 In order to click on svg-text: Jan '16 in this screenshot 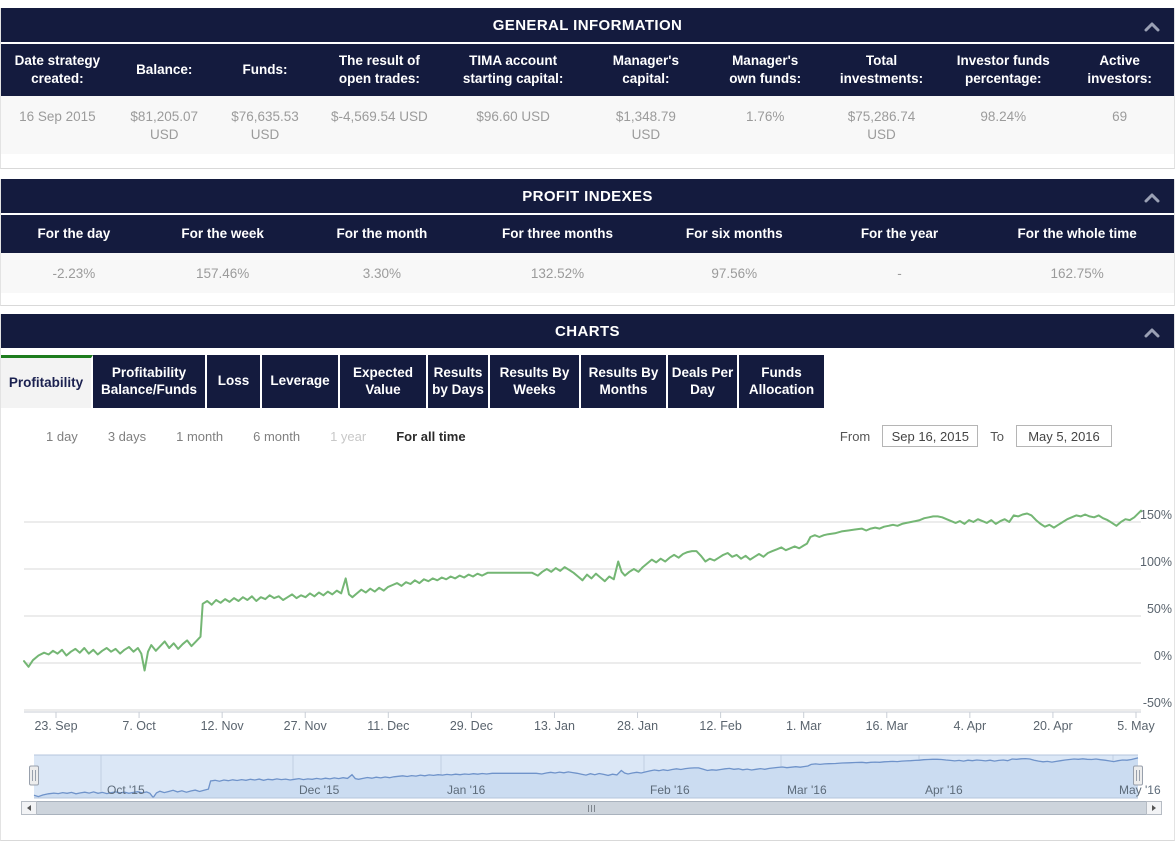, I will do `click(466, 790)`.